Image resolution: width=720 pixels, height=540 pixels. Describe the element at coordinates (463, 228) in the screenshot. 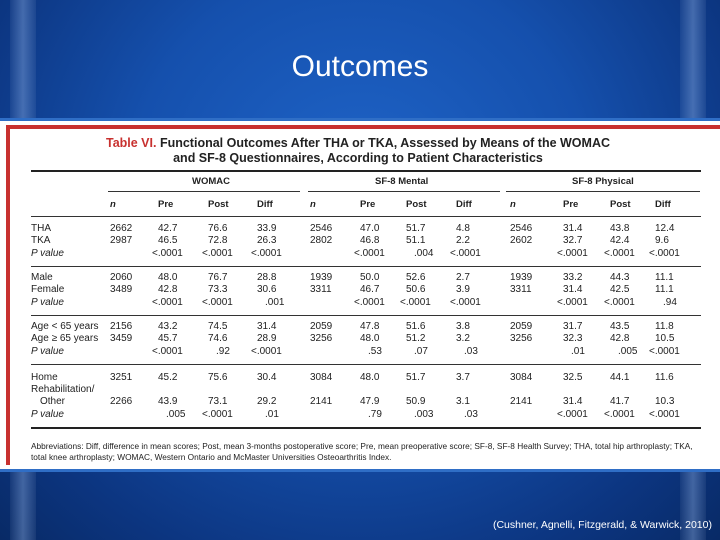

I see `table-cell: 4.8` at that location.